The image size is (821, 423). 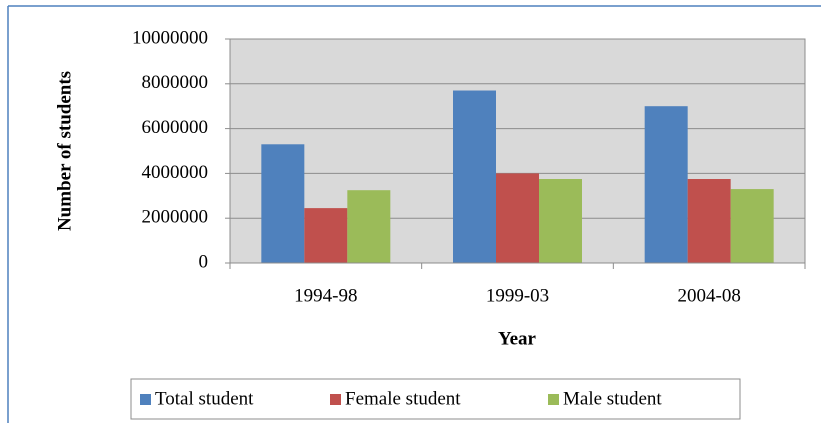 What do you see at coordinates (403, 398) in the screenshot?
I see `legend-label: Female student` at bounding box center [403, 398].